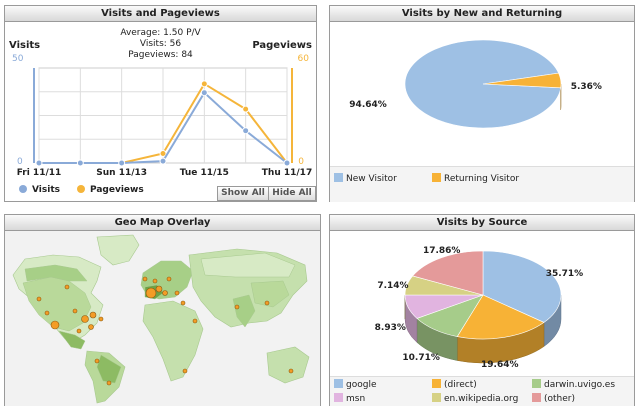 The height and width of the screenshot is (410, 640). I want to click on legend-darwin-label: darwin.uvigo.es, so click(580, 385).